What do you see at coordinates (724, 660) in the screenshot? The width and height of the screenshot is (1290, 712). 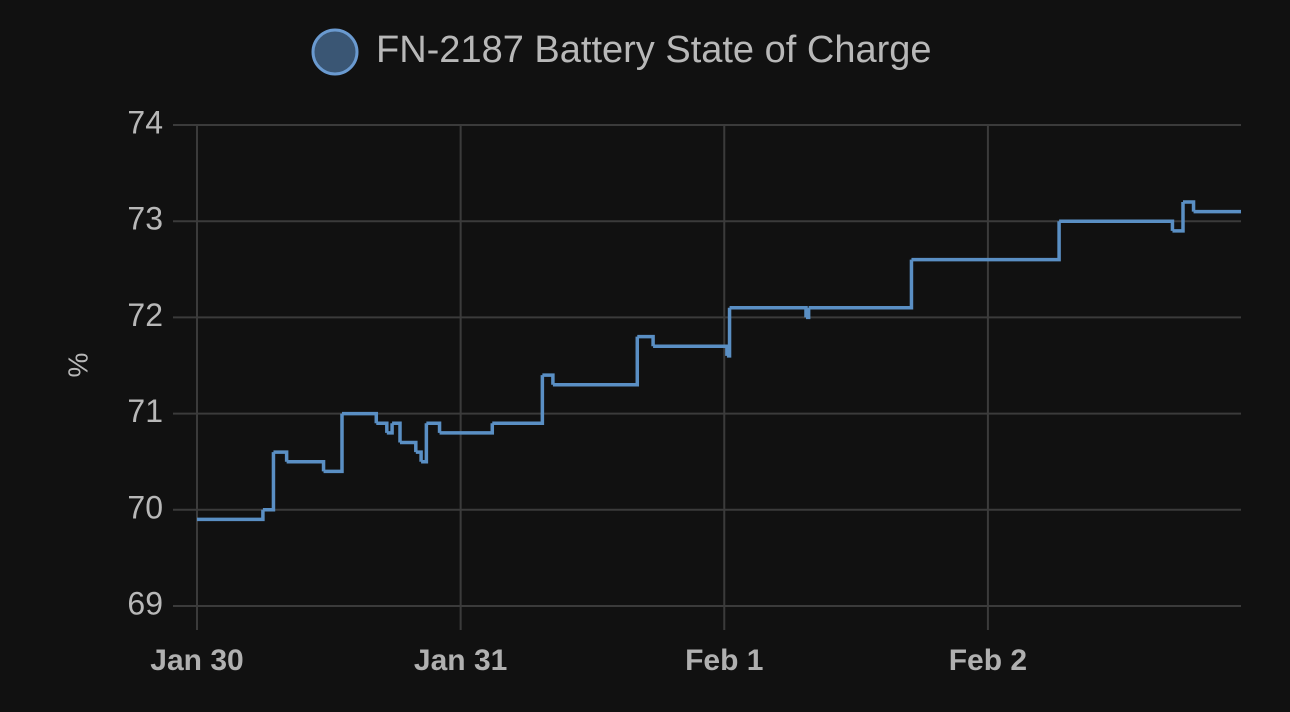 I see `x-tick-label: Feb 1` at bounding box center [724, 660].